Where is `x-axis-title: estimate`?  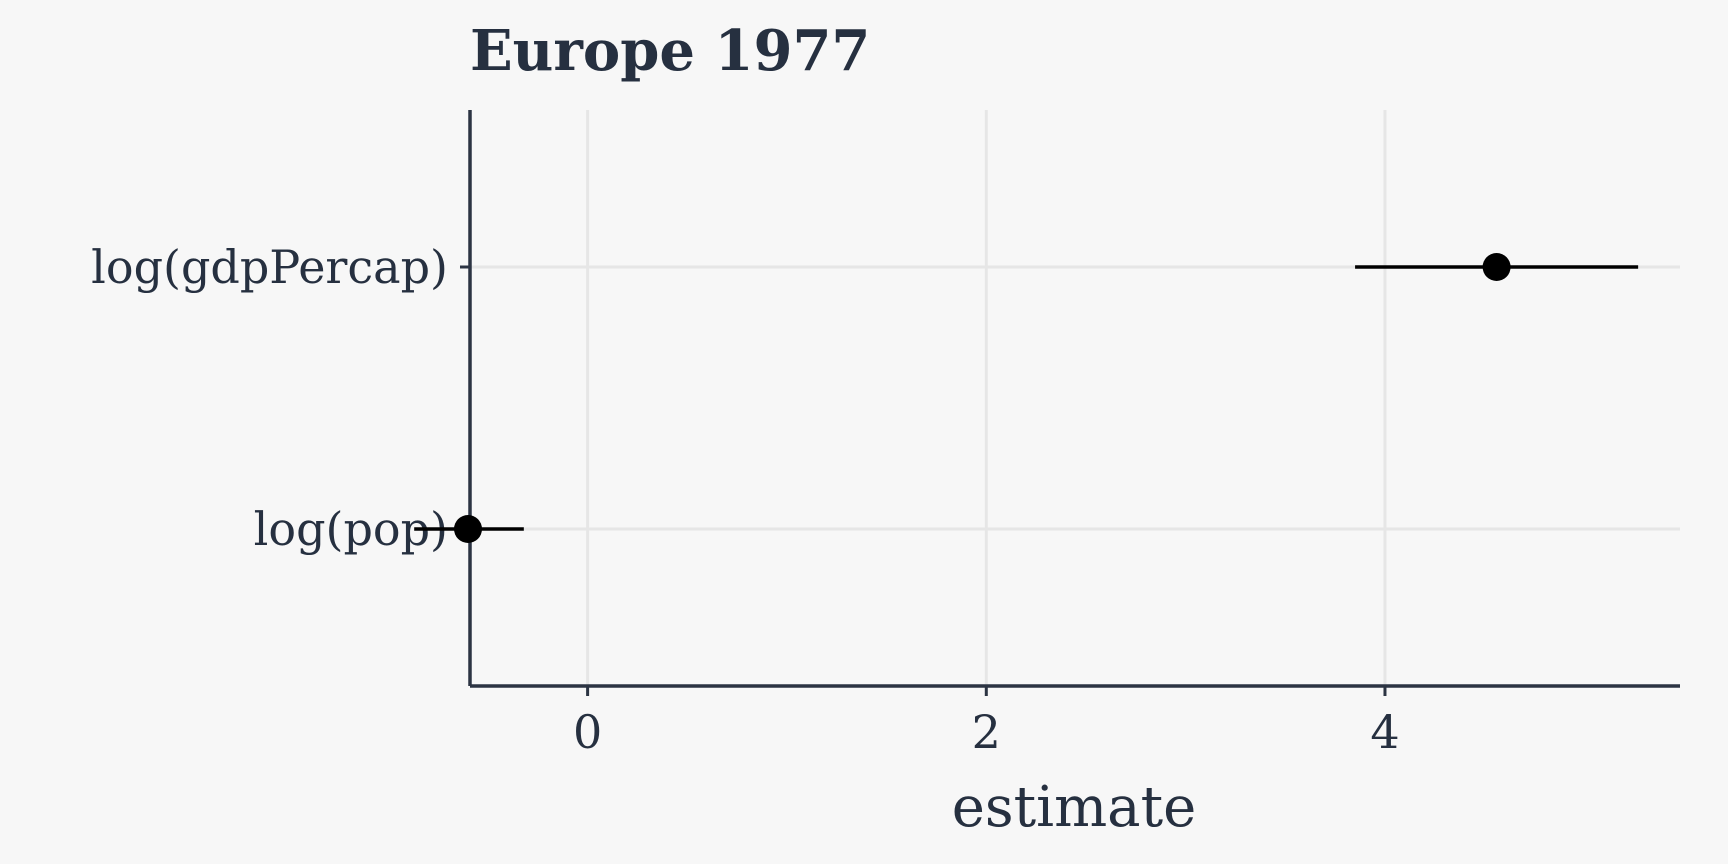 x-axis-title: estimate is located at coordinates (1074, 807).